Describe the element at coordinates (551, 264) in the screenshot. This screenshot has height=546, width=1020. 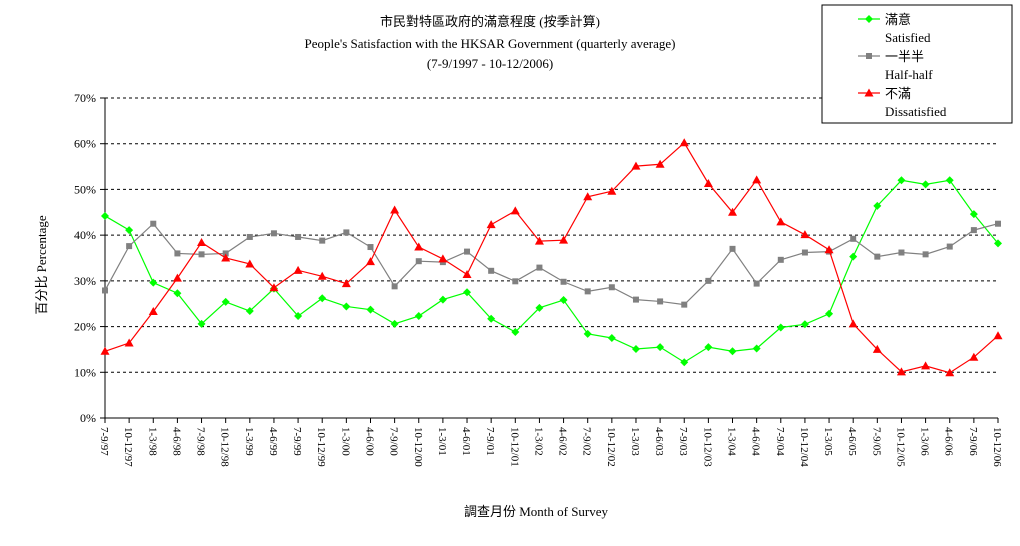
I see `series-half-half` at that location.